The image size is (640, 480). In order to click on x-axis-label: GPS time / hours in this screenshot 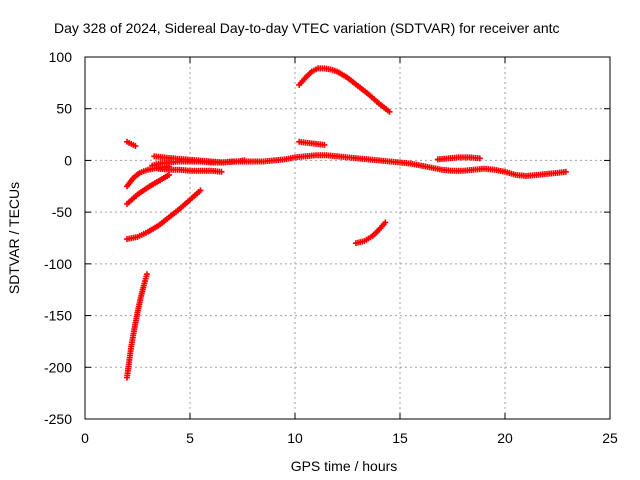, I will do `click(344, 466)`.